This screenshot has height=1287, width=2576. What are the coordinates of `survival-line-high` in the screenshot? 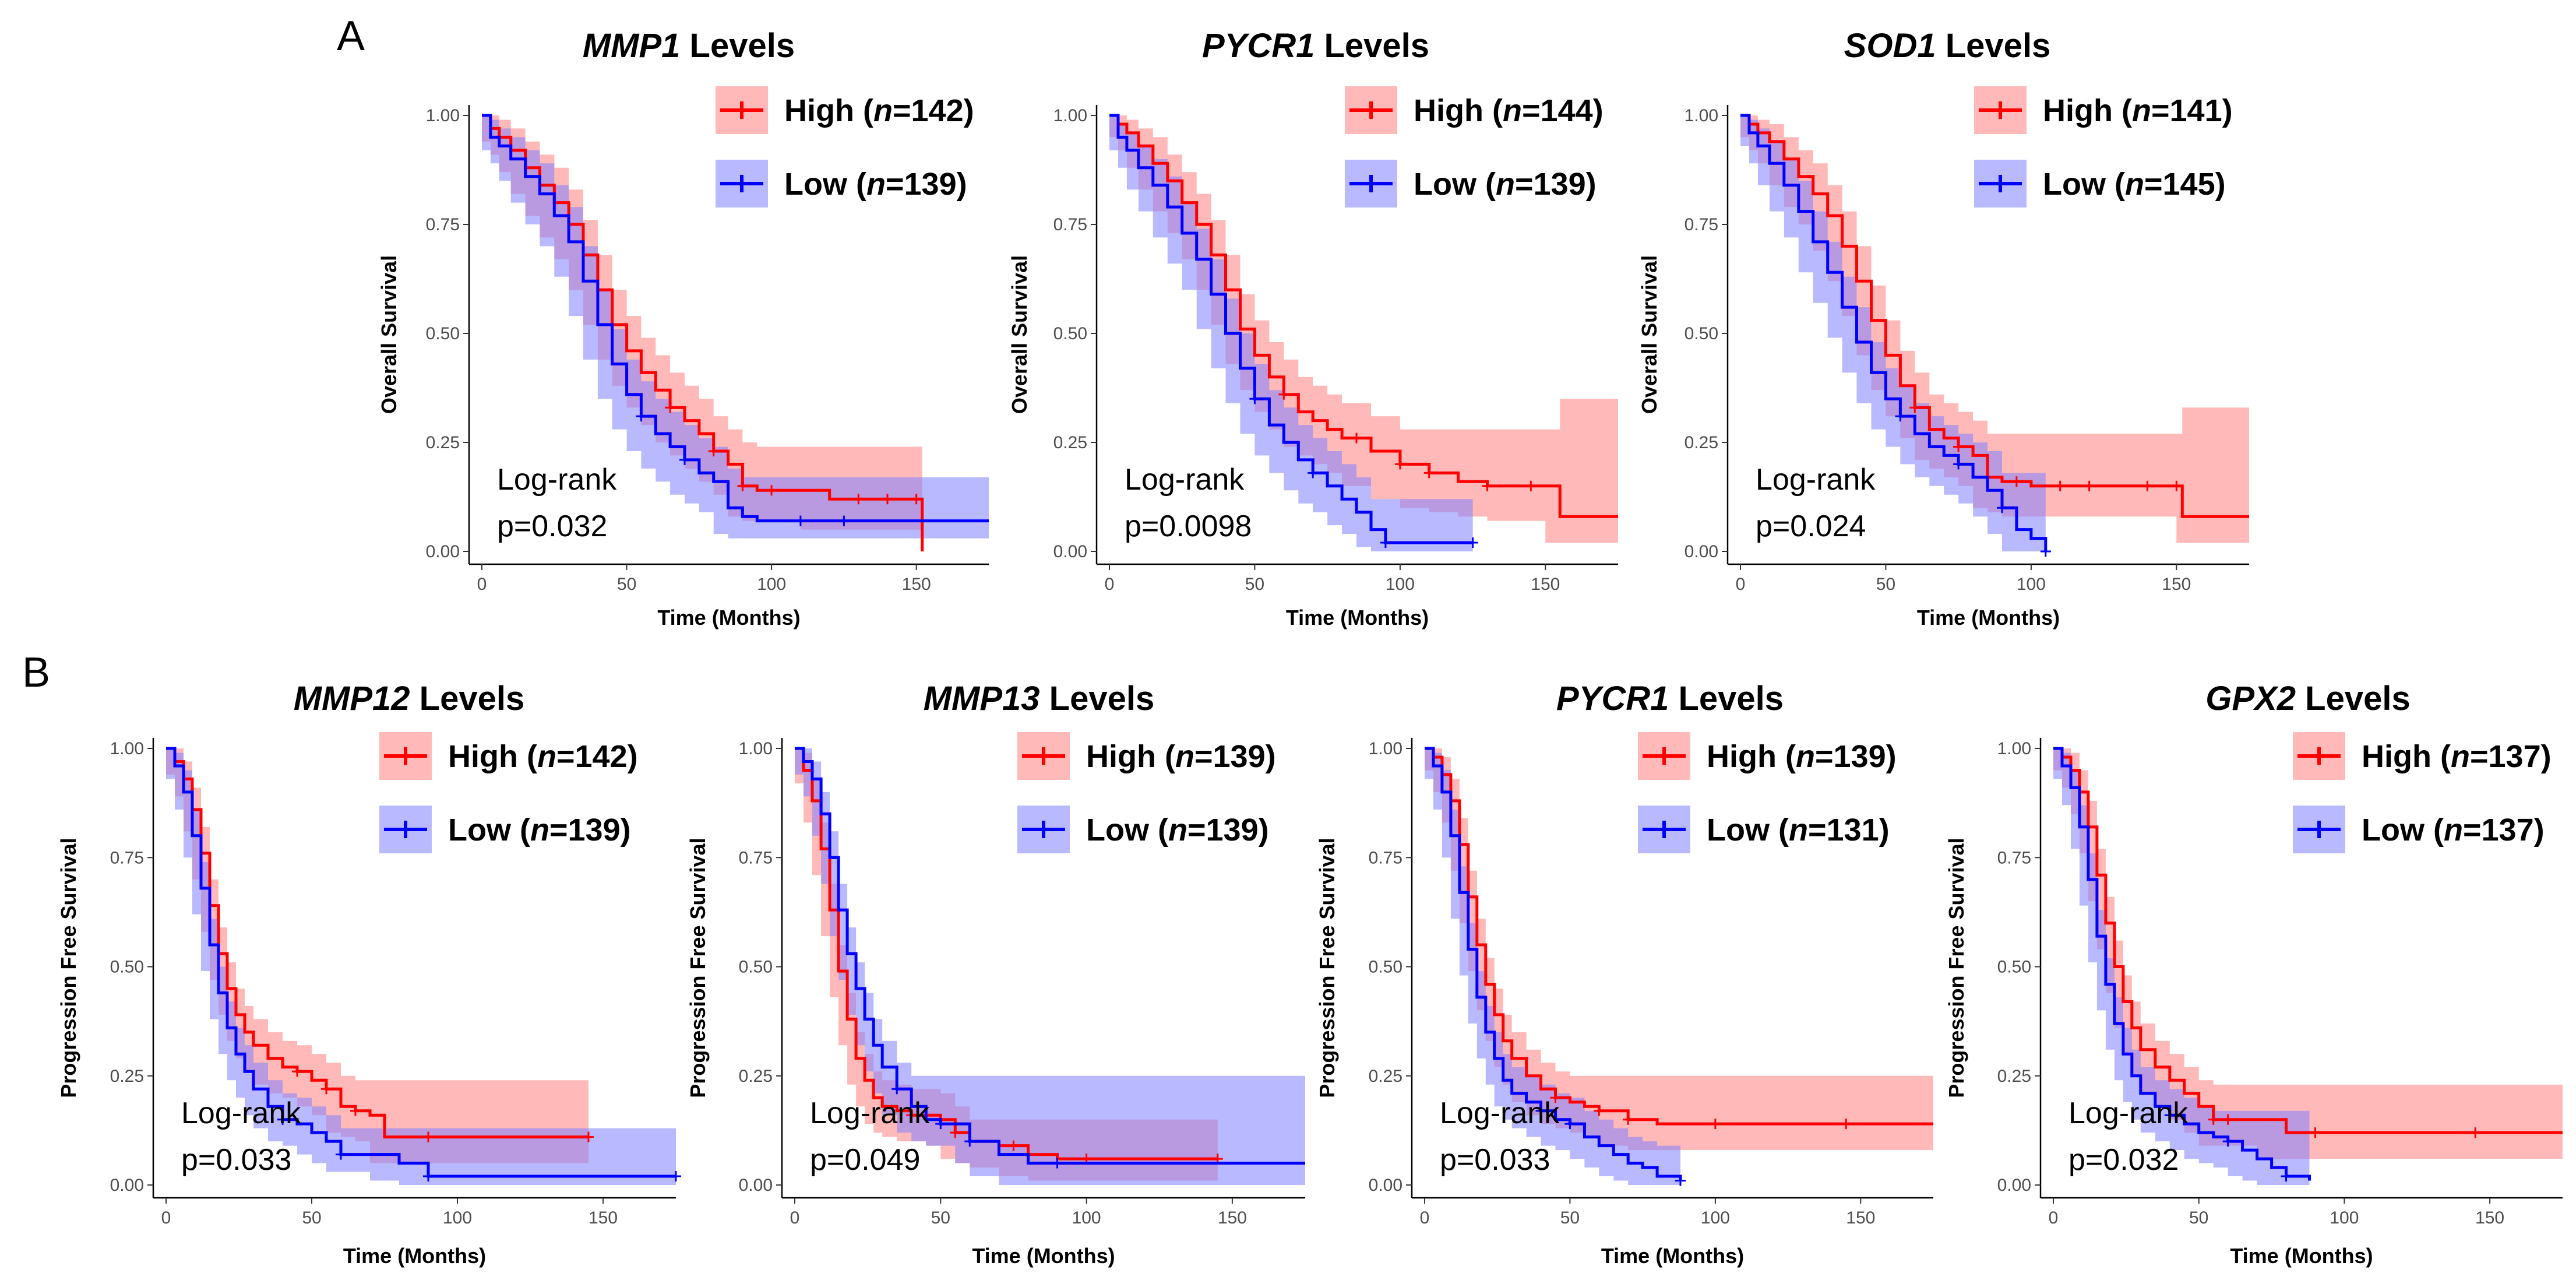 It's located at (378, 943).